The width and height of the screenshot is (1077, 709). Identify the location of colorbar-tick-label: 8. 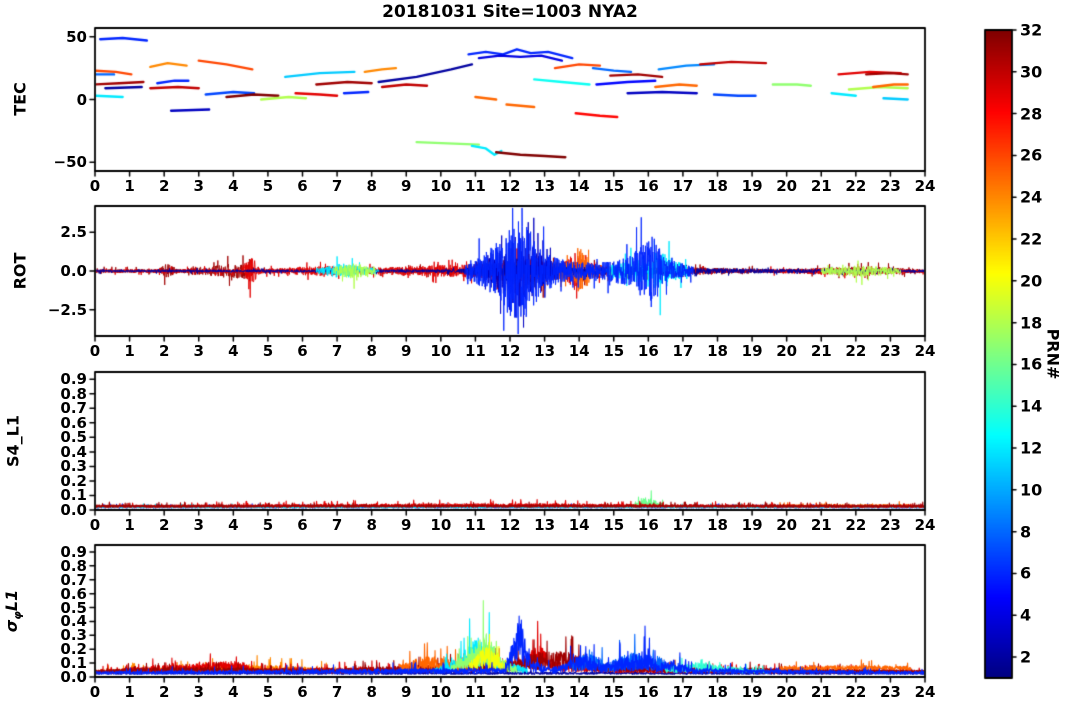
(1026, 532).